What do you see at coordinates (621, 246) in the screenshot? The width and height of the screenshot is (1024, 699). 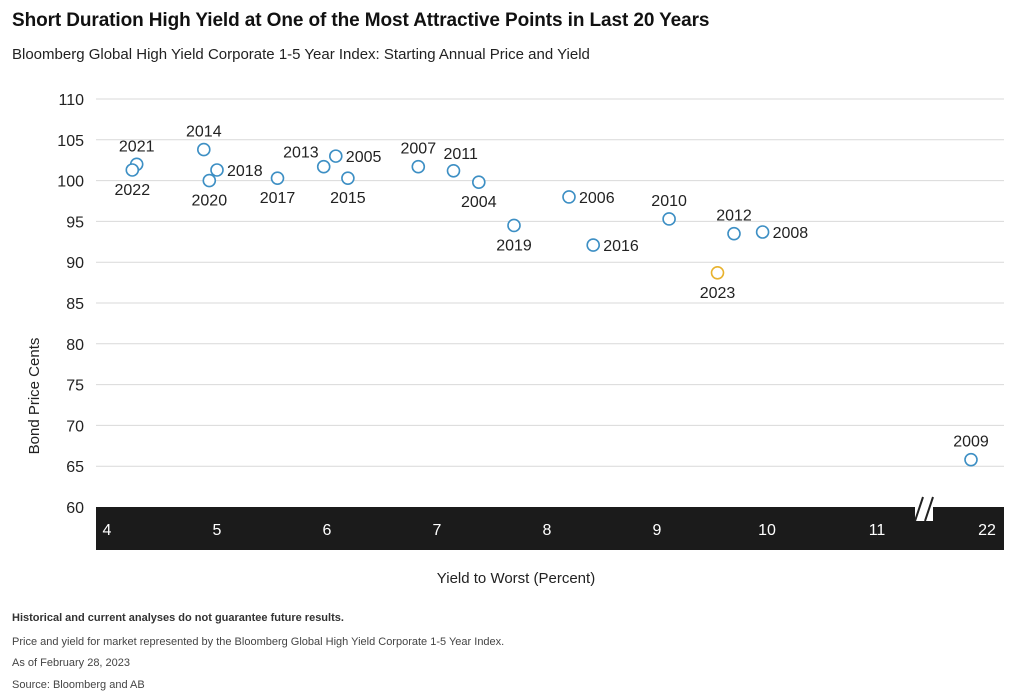 I see `point-label-2016: 2016` at bounding box center [621, 246].